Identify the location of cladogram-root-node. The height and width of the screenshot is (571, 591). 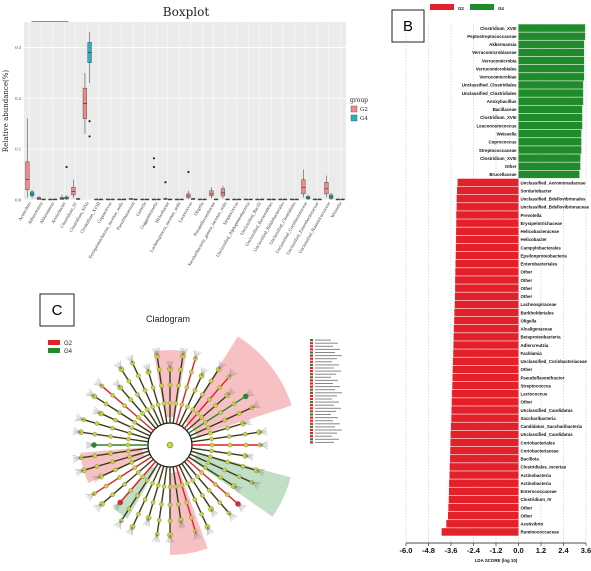
(170, 445).